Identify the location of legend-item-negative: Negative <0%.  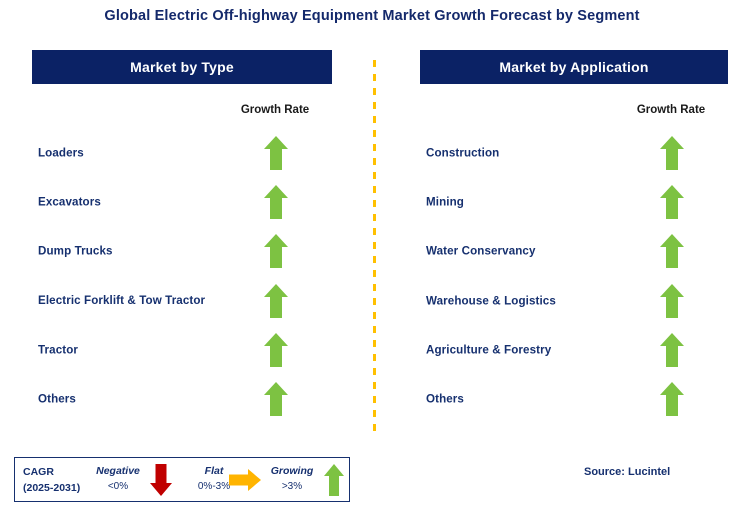
(118, 479).